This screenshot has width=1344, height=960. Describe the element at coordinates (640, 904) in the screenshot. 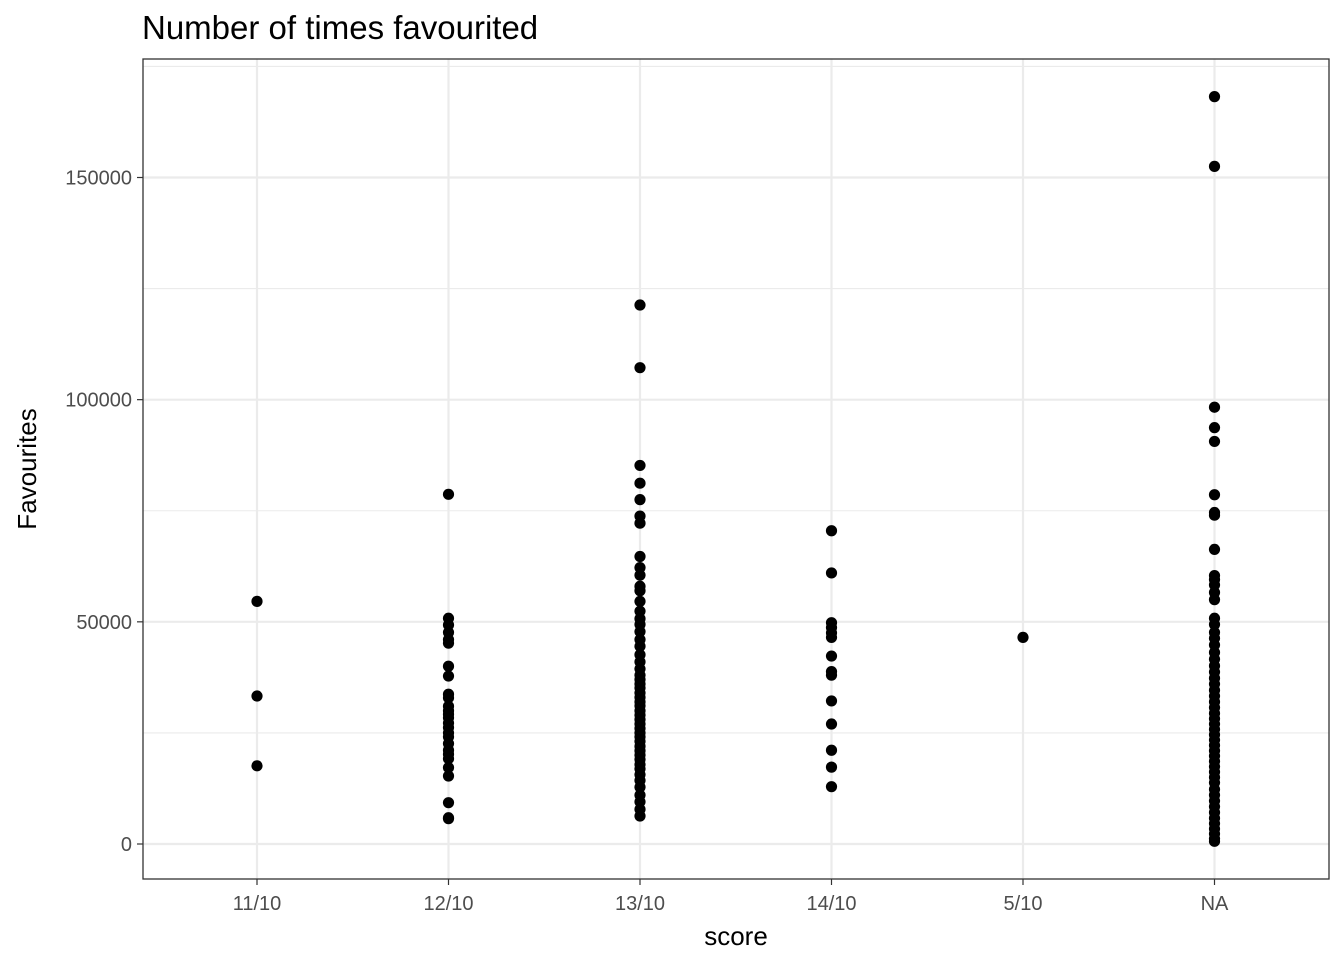

I see `x-tick-label: 13/10` at that location.